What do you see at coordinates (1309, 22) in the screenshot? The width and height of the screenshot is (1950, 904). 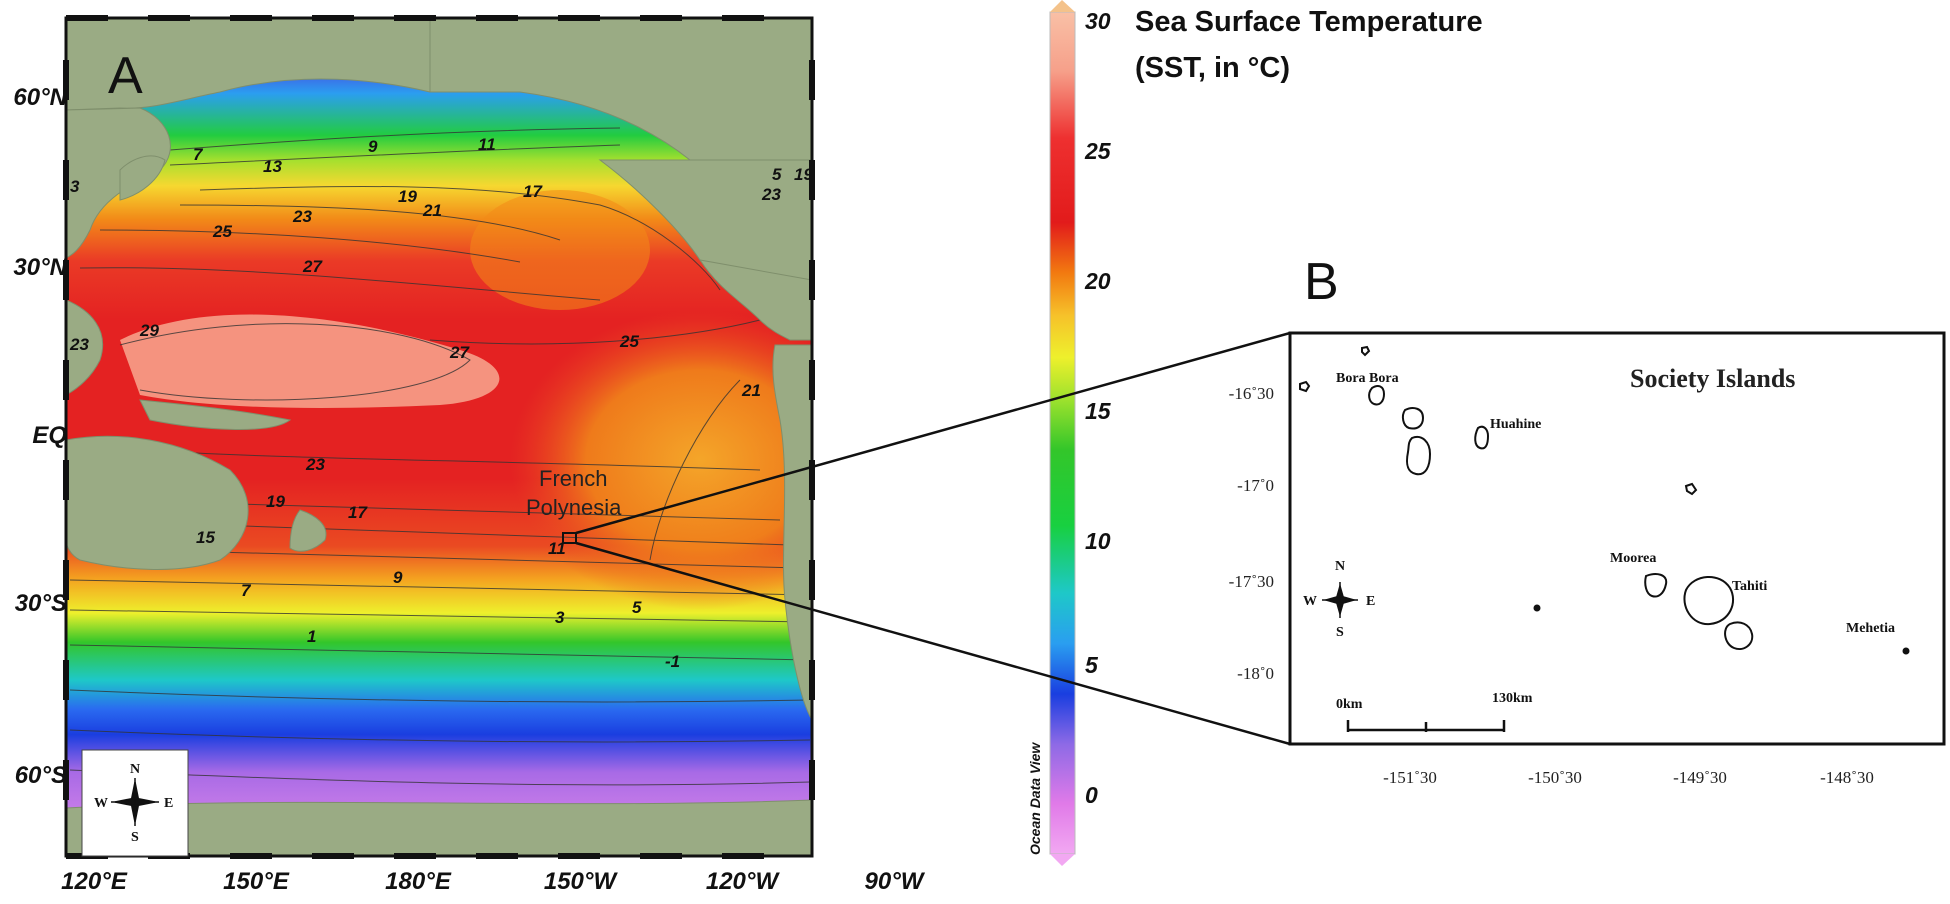 I see `colorbar-title-line1: Sea Surface Temperature` at bounding box center [1309, 22].